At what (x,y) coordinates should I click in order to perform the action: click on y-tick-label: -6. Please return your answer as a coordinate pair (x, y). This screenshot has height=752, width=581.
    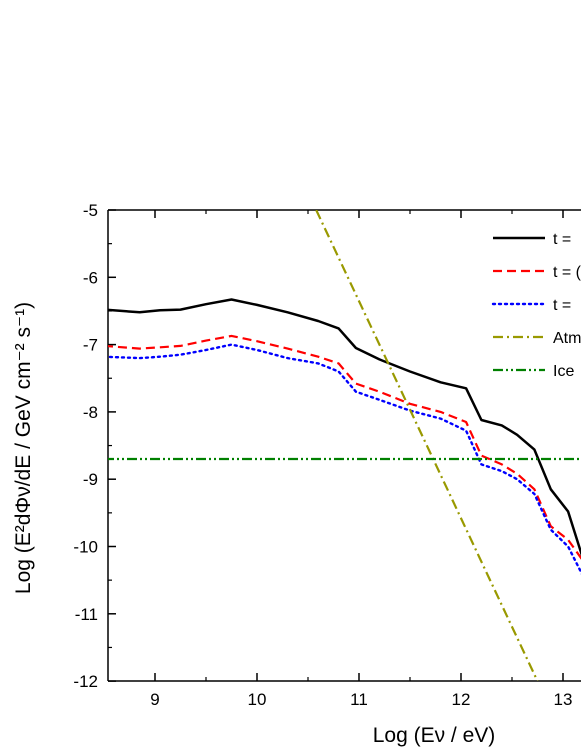
    Looking at the image, I should click on (90, 277).